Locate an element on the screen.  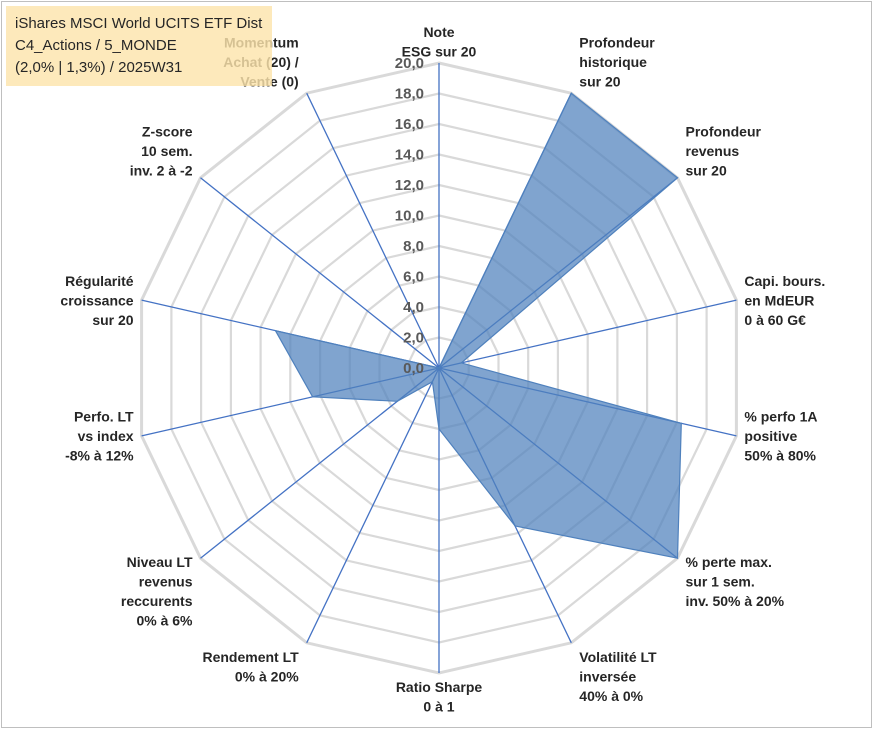
axis-label-line: positive is located at coordinates (770, 436).